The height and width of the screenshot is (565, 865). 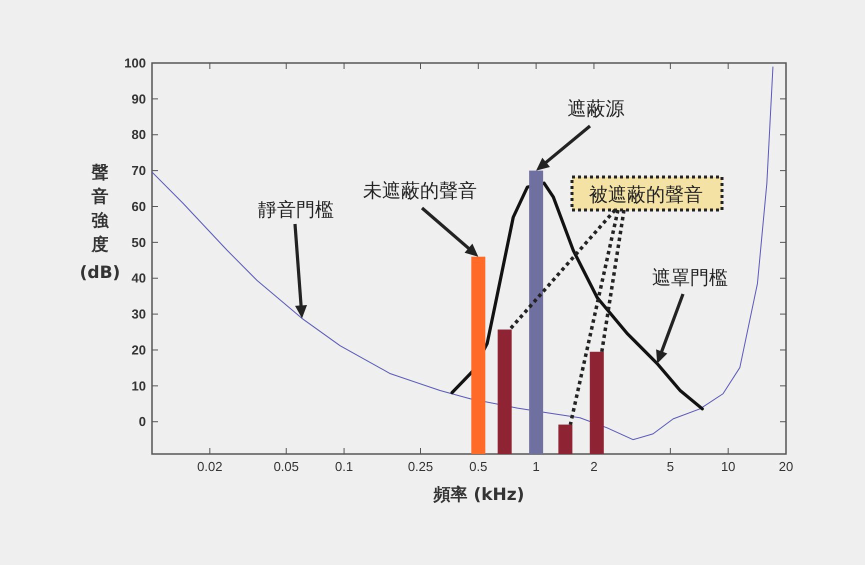 What do you see at coordinates (596, 109) in the screenshot?
I see `annotation: 遮蔽源` at bounding box center [596, 109].